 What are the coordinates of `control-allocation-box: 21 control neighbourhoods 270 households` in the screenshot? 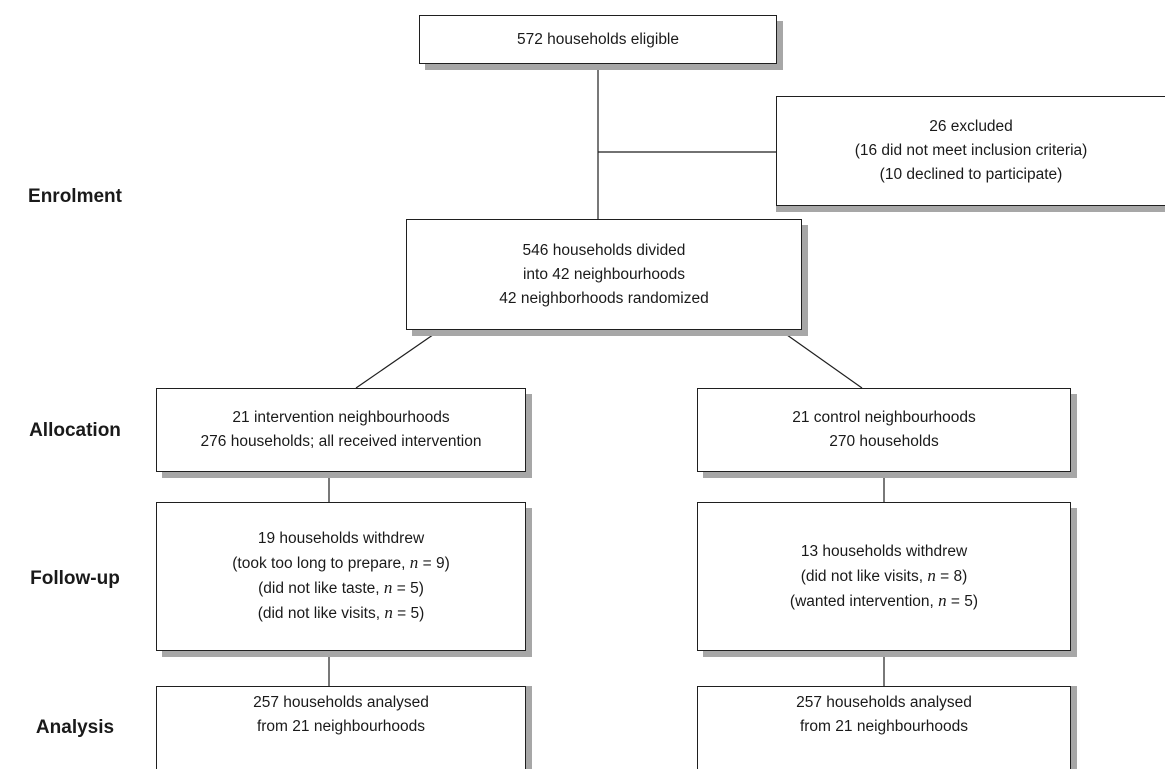 It's located at (884, 430).